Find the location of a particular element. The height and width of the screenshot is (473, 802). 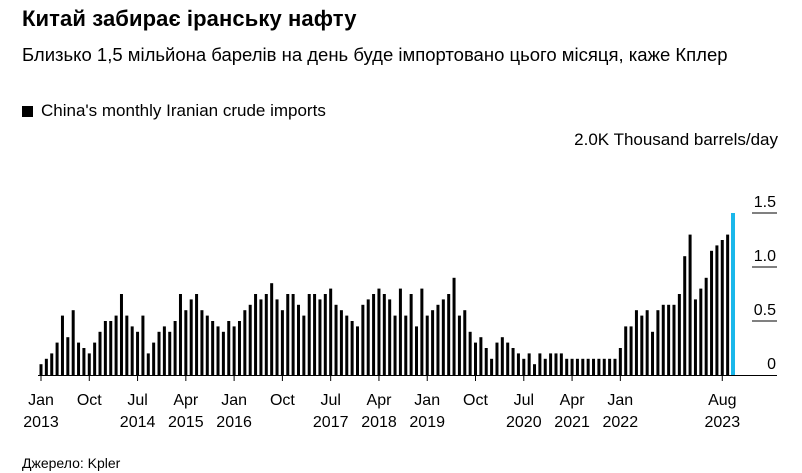

y-tick-label: 0.5 is located at coordinates (765, 310).